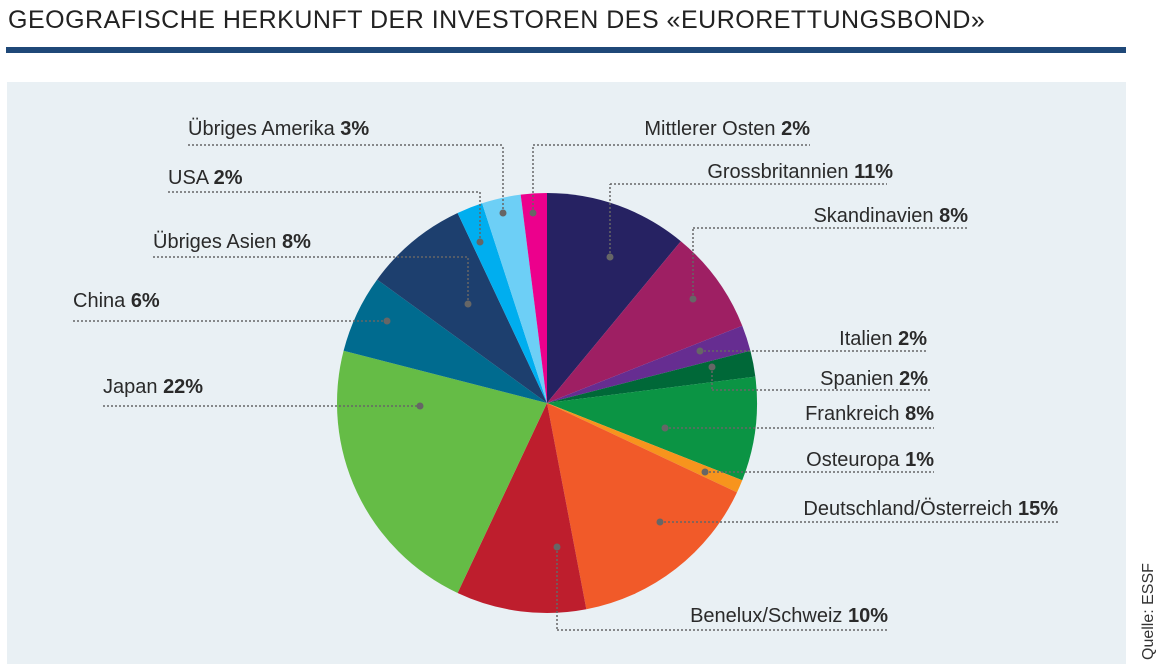 The height and width of the screenshot is (669, 1164). I want to click on slice-label: Übriges Asien 8%, so click(232, 242).